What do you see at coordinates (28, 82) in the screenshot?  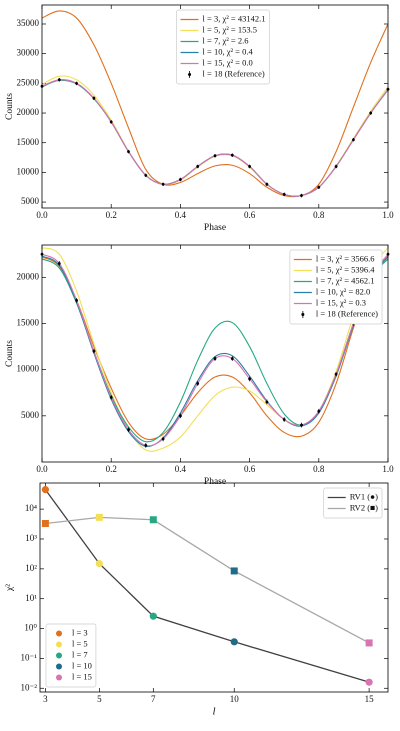 I see `y-tick-label: 25000` at bounding box center [28, 82].